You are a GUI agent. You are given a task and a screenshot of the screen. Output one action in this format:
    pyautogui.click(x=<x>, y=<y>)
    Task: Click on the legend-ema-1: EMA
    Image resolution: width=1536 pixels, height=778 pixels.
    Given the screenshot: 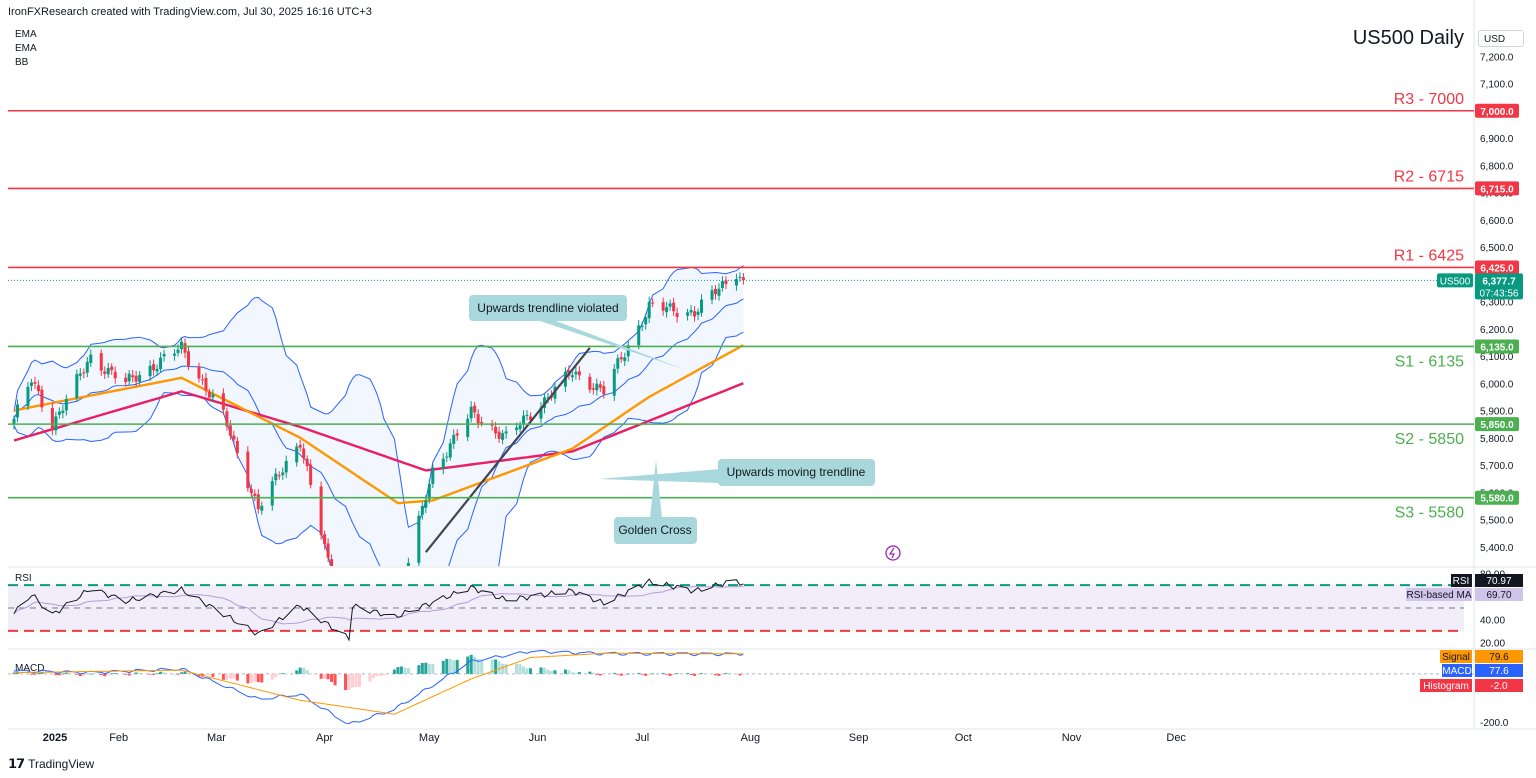 What is the action you would take?
    pyautogui.click(x=26, y=34)
    